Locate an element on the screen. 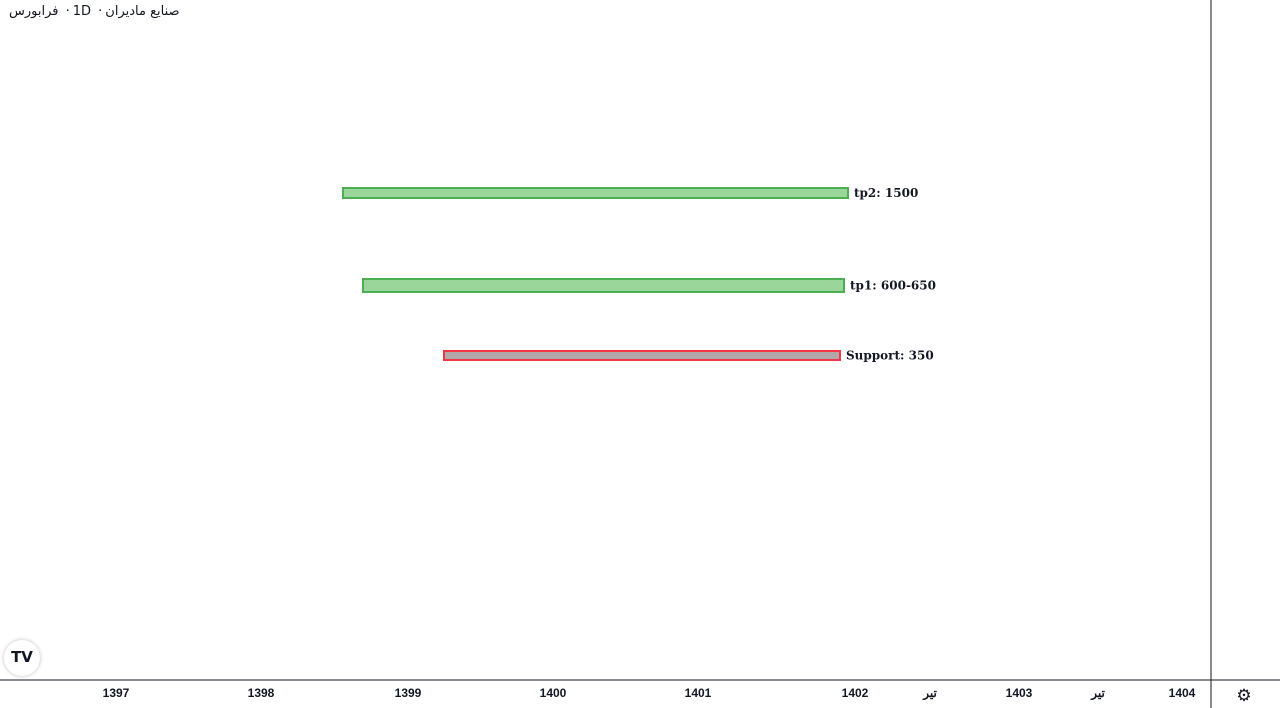 Image resolution: width=1280 pixels, height=708 pixels. time-tick-label: 1403 is located at coordinates (1019, 693).